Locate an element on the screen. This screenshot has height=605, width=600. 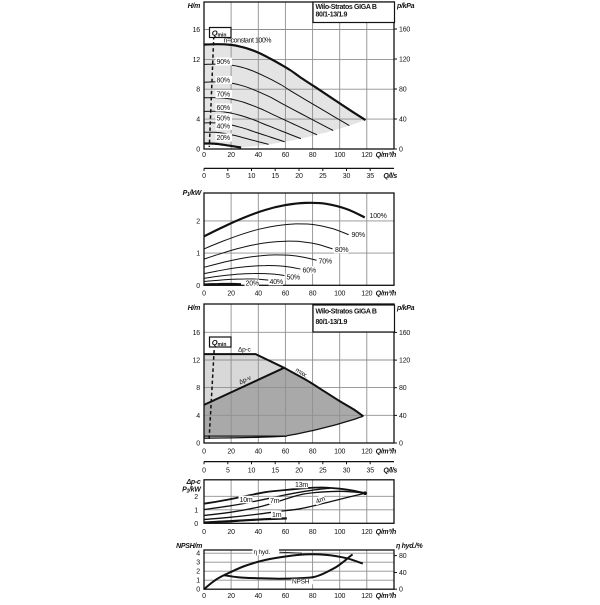
svg-text: H/m is located at coordinates (194, 6).